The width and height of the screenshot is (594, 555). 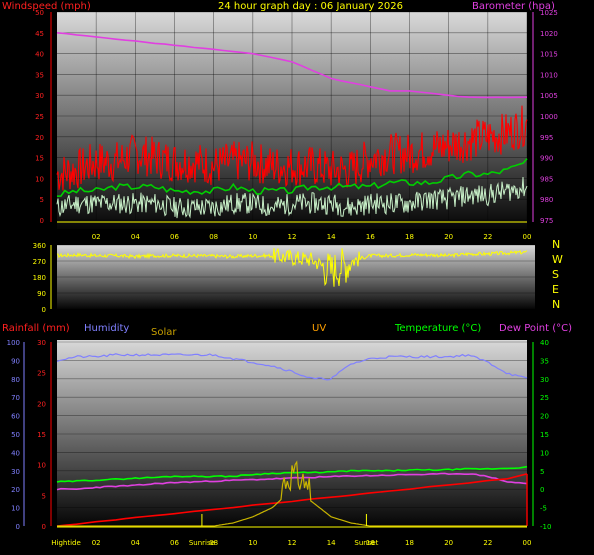 I want to click on barometer-tick-label: 1010, so click(x=549, y=75).